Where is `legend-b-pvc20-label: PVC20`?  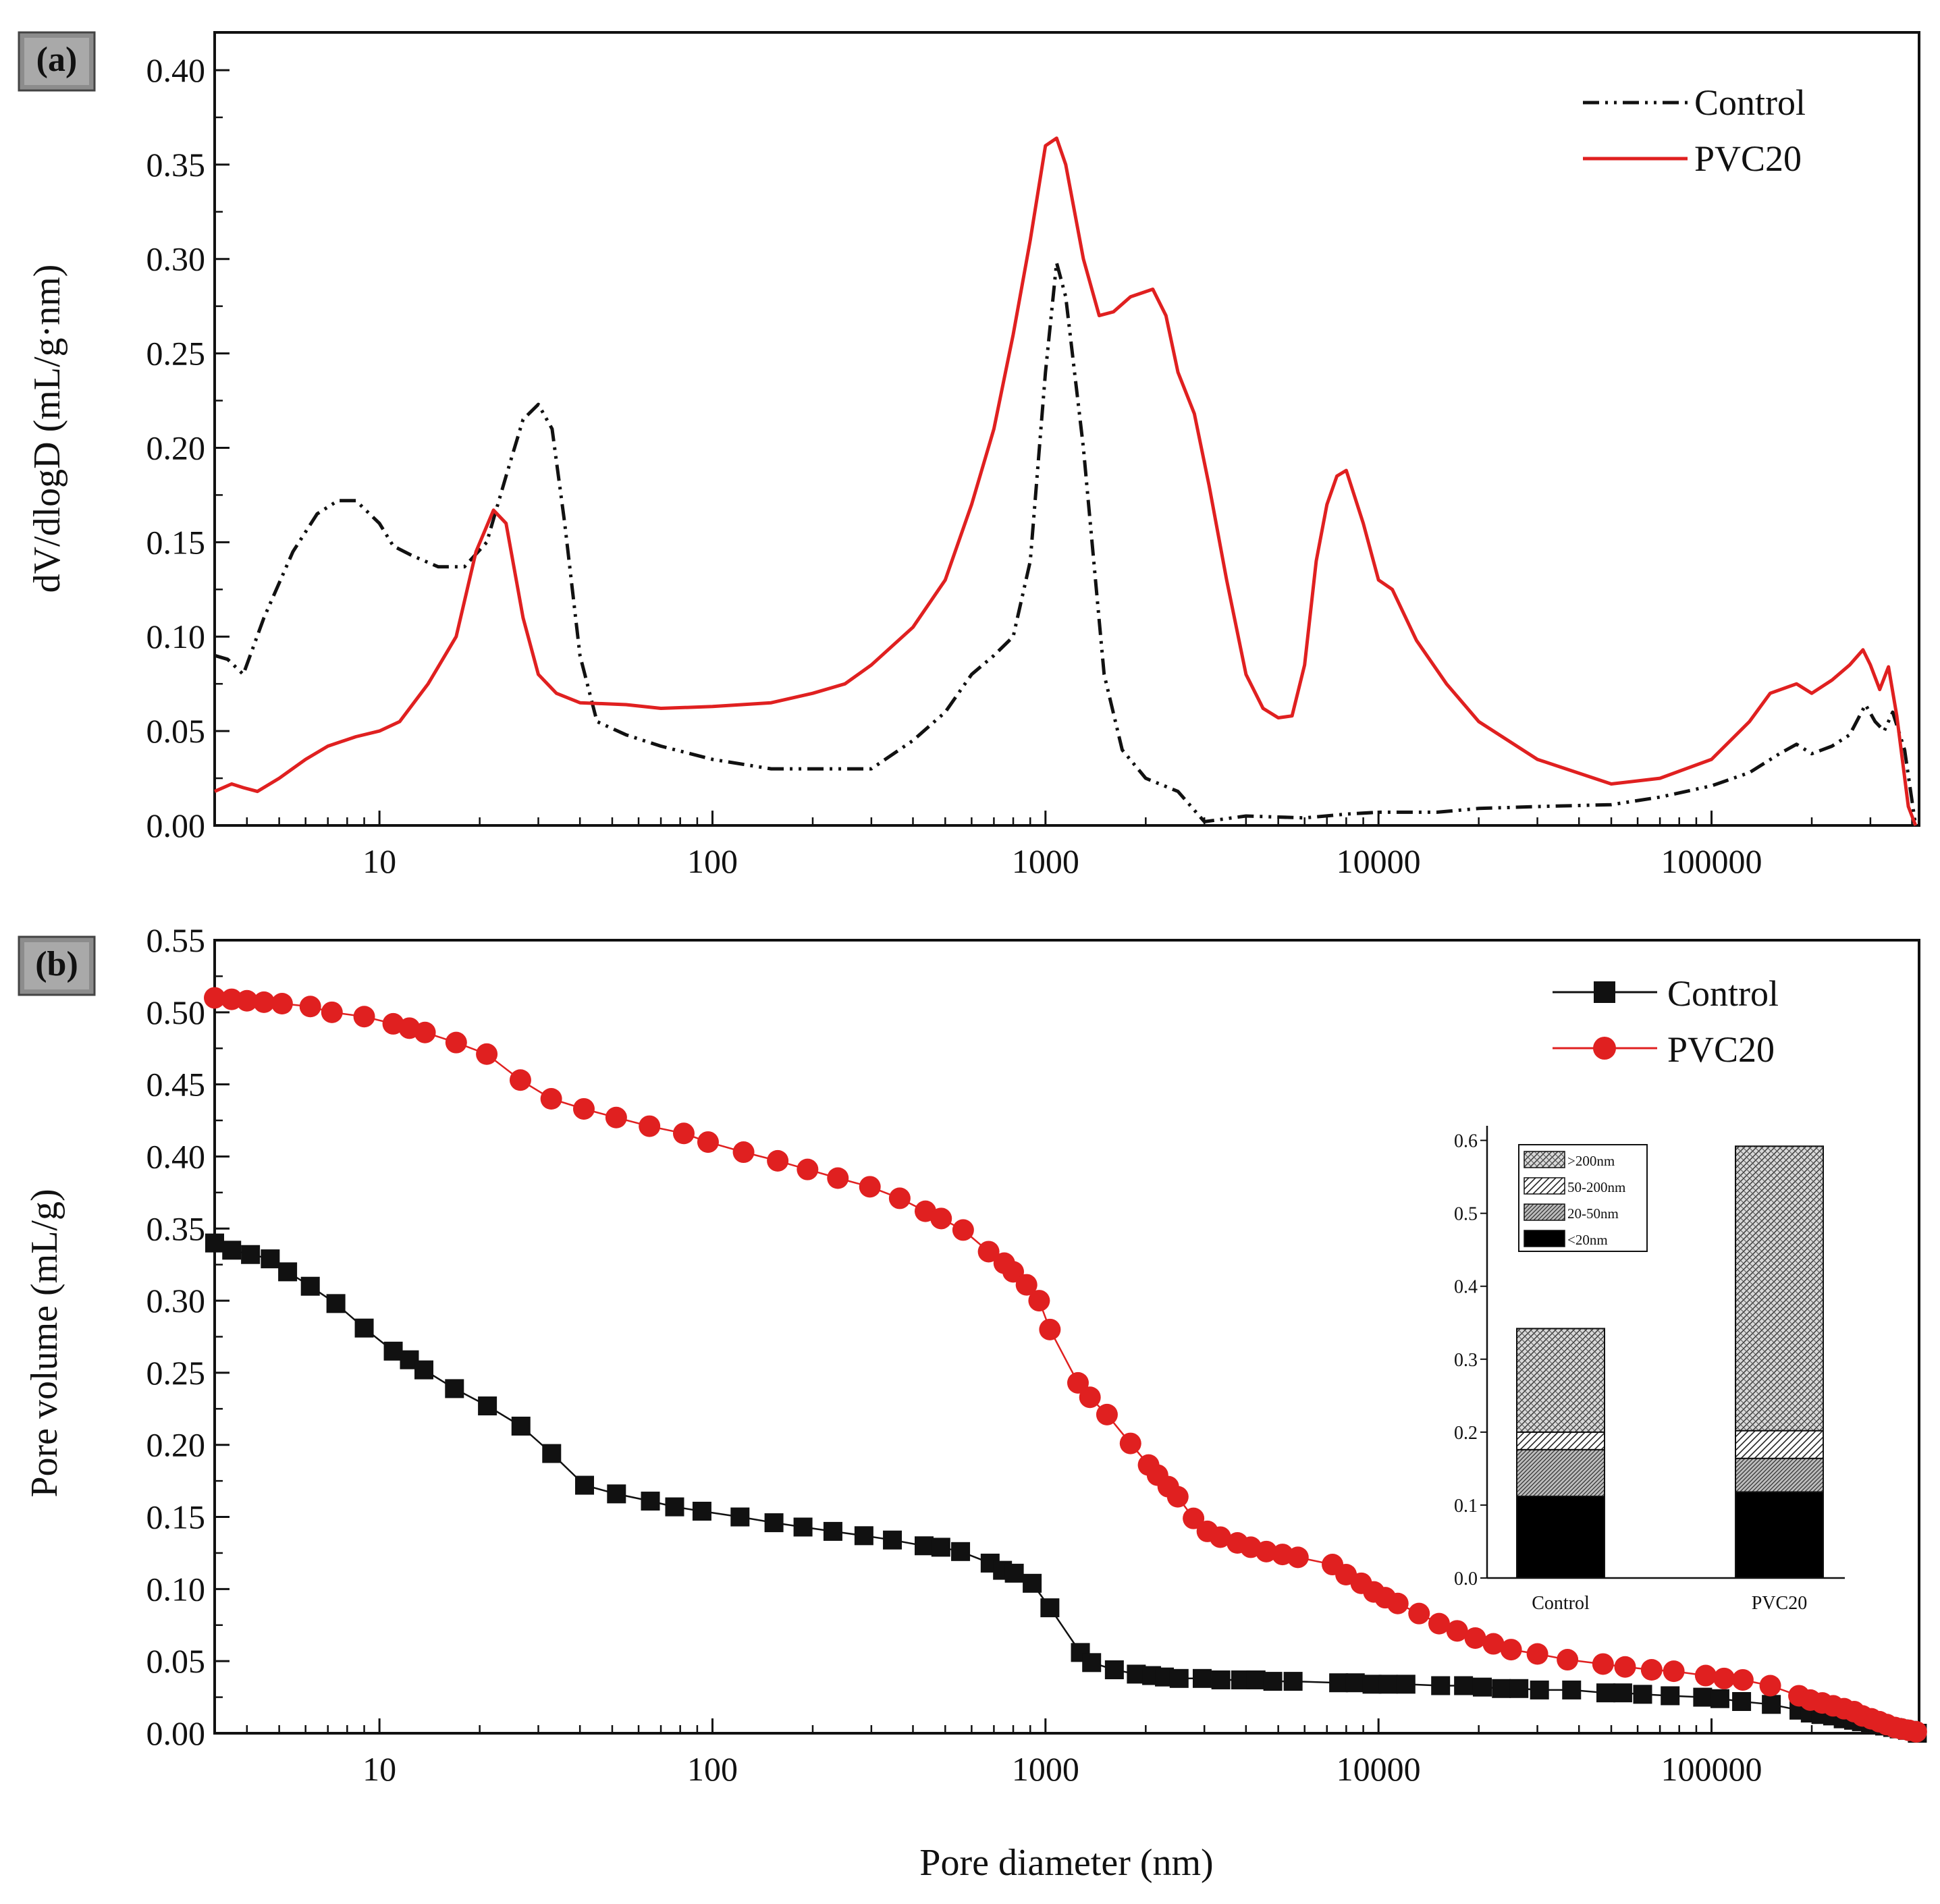
legend-b-pvc20-label: PVC20 is located at coordinates (1721, 1049).